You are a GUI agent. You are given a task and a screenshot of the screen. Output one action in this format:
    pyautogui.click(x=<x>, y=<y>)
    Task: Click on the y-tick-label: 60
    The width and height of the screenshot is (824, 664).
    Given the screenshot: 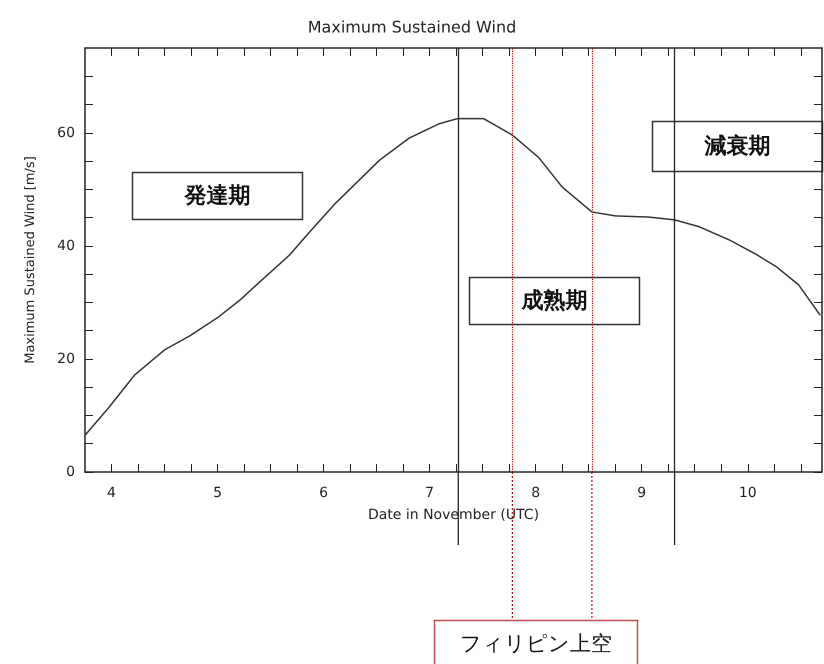 What is the action you would take?
    pyautogui.click(x=66, y=132)
    